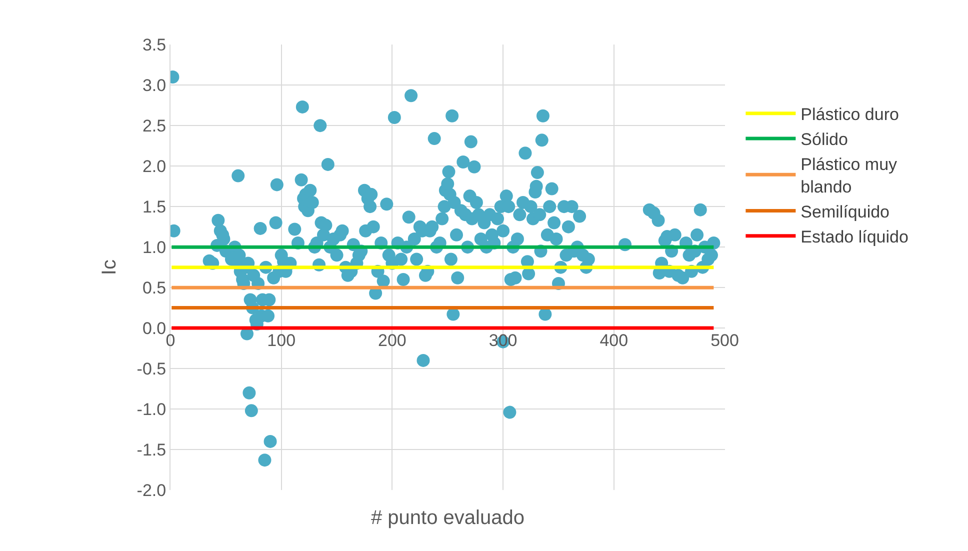  Describe the element at coordinates (154, 328) in the screenshot. I see `y-tick-label: 0.0` at that location.